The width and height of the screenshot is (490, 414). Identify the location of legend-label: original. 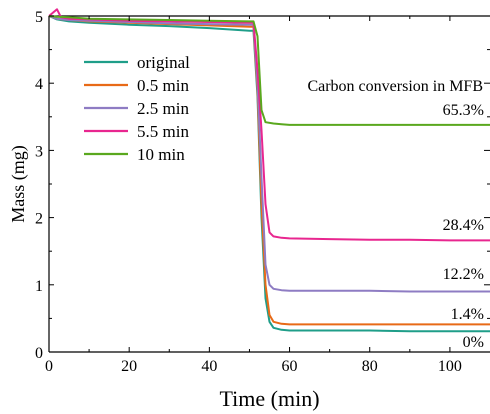
(163, 62).